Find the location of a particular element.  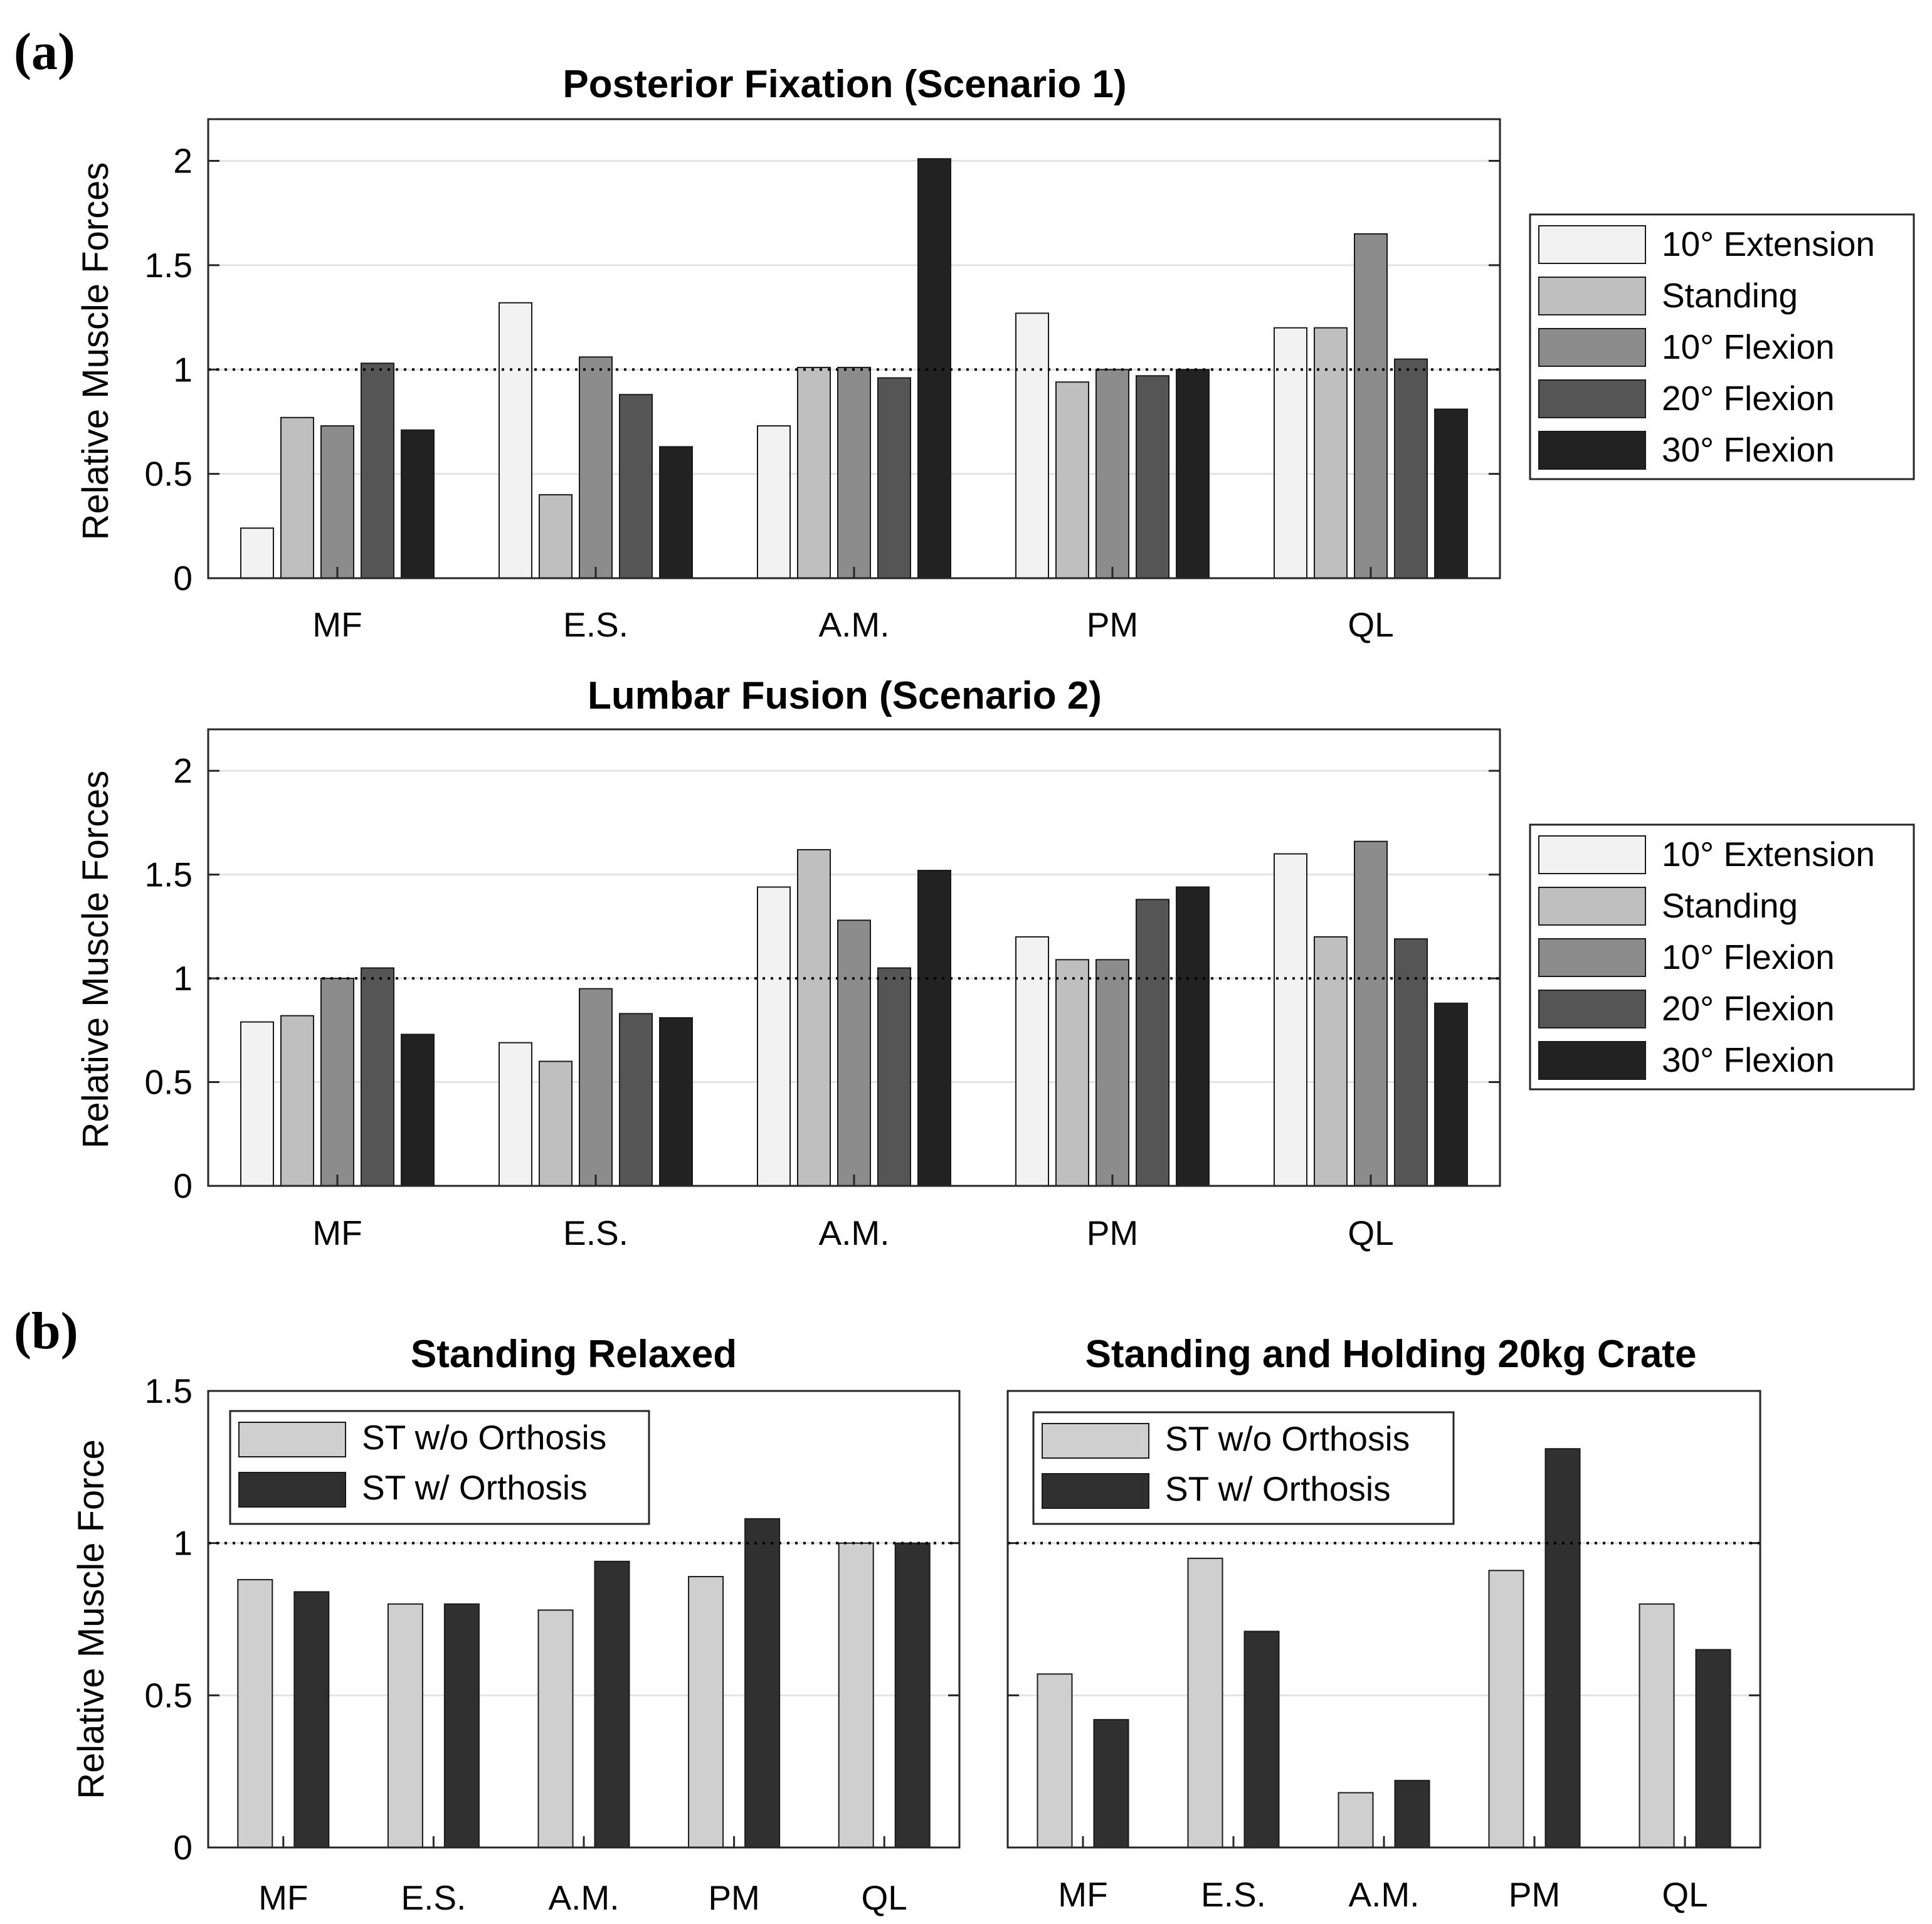

x-tick-label: A.M. is located at coordinates (583, 1897).